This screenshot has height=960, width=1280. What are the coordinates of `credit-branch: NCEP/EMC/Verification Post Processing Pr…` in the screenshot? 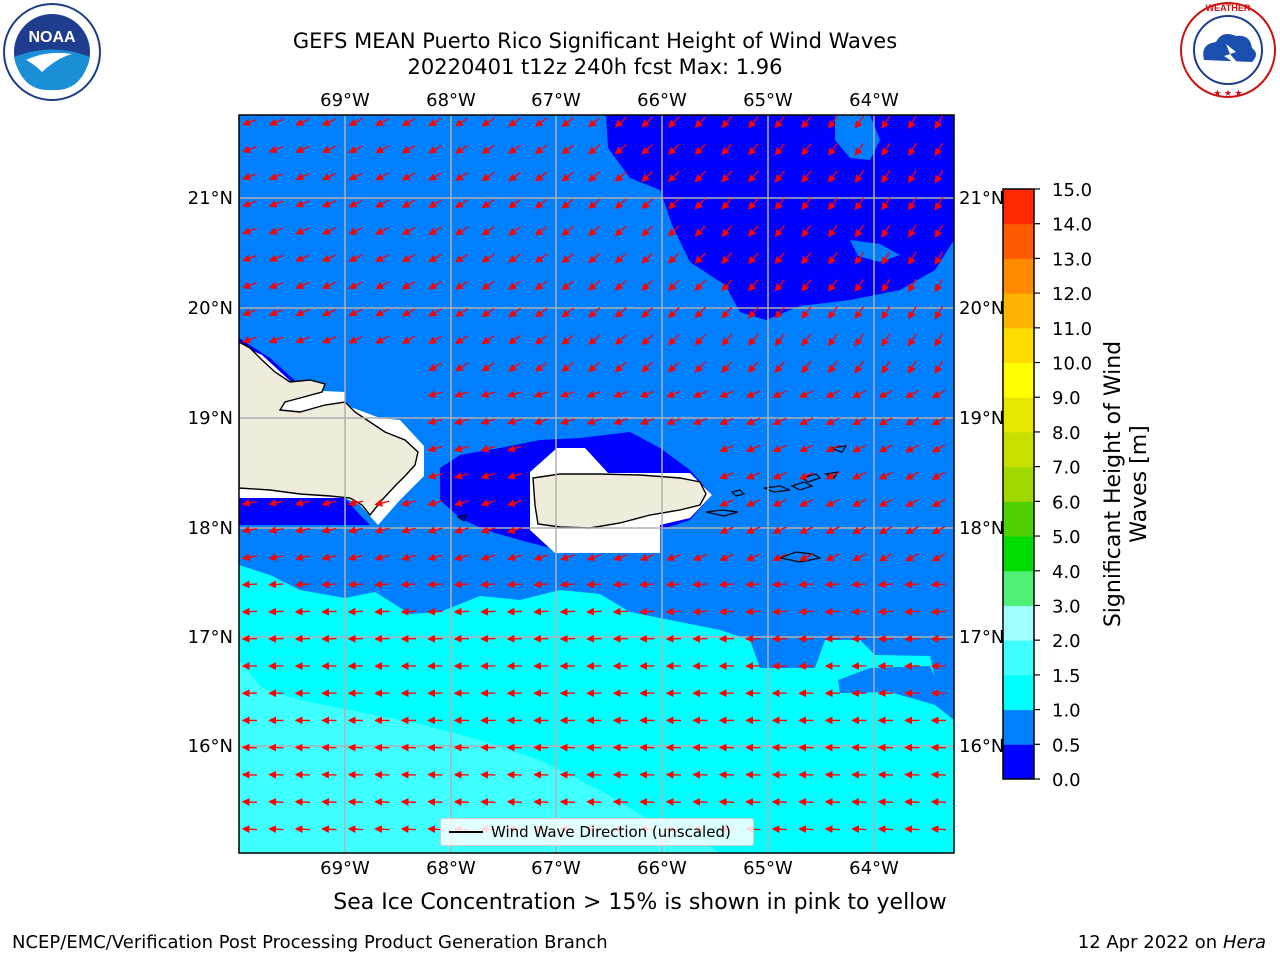 It's located at (310, 942).